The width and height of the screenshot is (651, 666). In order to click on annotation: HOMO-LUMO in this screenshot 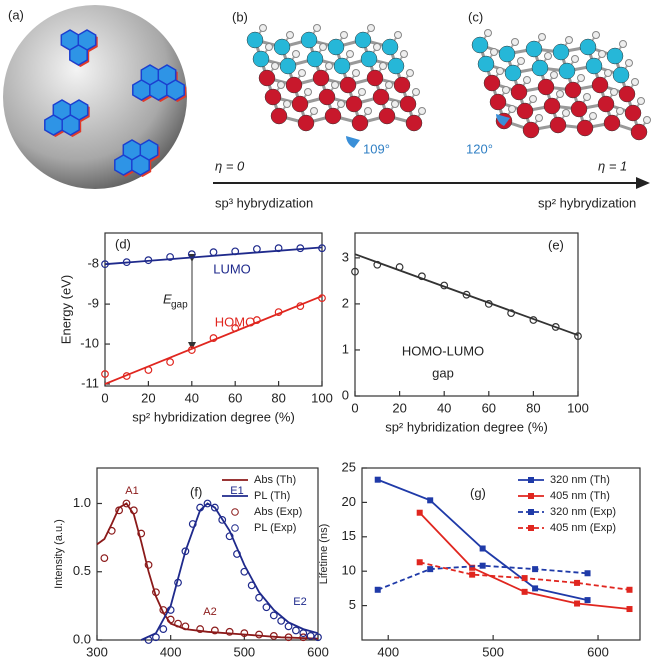, I will do `click(443, 350)`.